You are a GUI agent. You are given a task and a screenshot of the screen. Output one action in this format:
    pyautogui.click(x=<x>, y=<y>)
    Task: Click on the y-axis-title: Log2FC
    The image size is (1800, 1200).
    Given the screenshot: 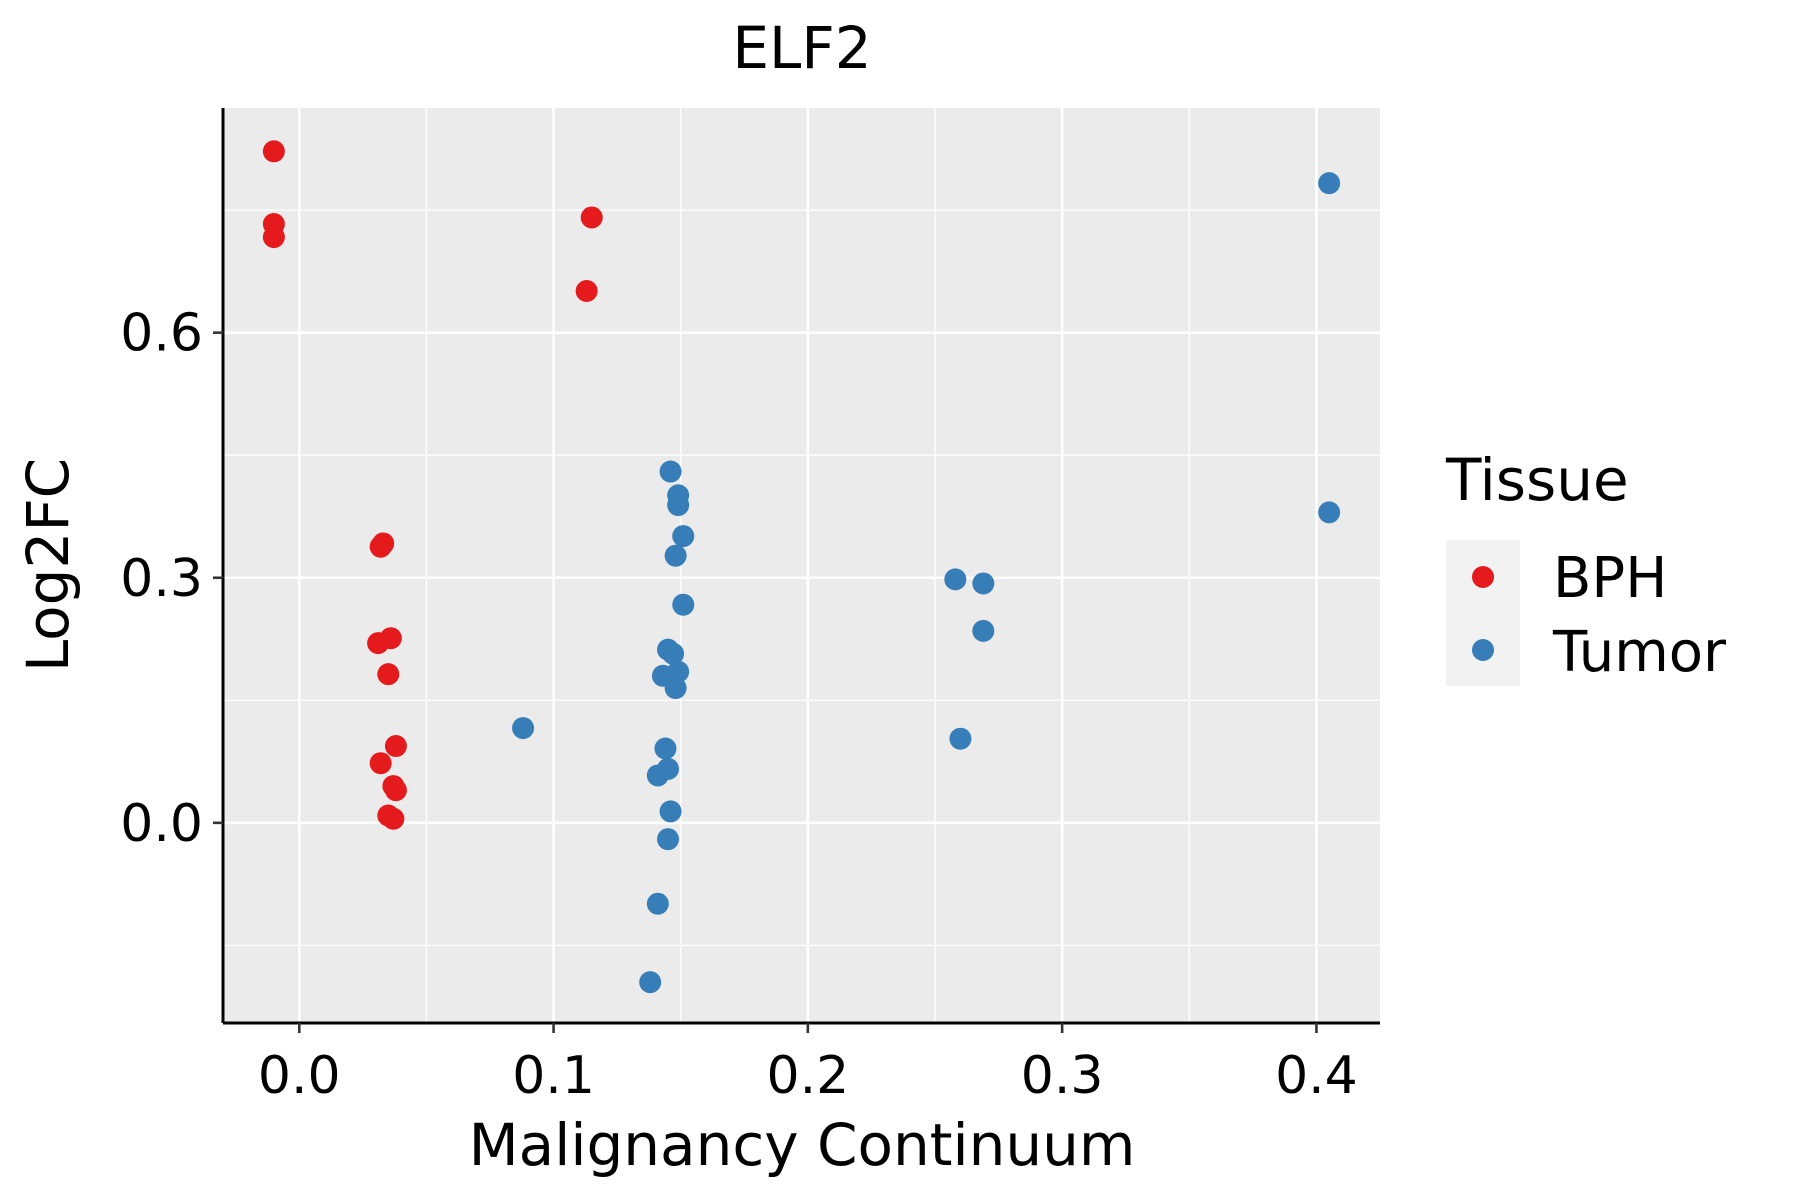 What is the action you would take?
    pyautogui.click(x=48, y=565)
    